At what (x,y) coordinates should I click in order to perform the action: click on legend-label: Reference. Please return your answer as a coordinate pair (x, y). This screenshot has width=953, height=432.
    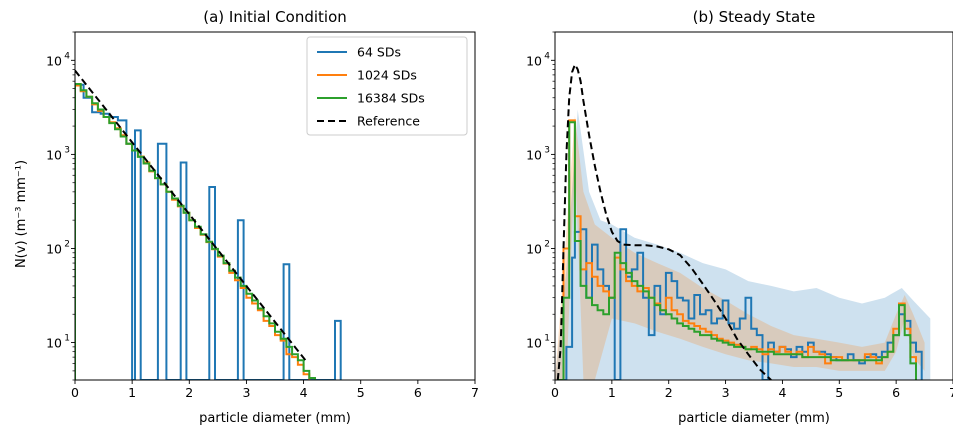
    Looking at the image, I should click on (388, 121).